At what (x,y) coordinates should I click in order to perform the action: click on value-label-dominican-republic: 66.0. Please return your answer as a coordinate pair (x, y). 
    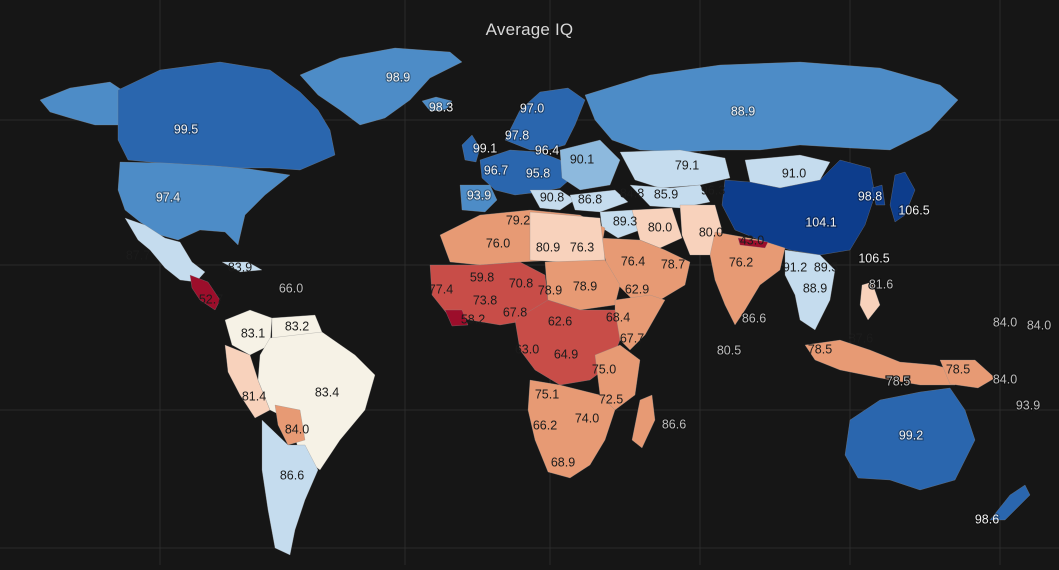
    Looking at the image, I should click on (291, 288).